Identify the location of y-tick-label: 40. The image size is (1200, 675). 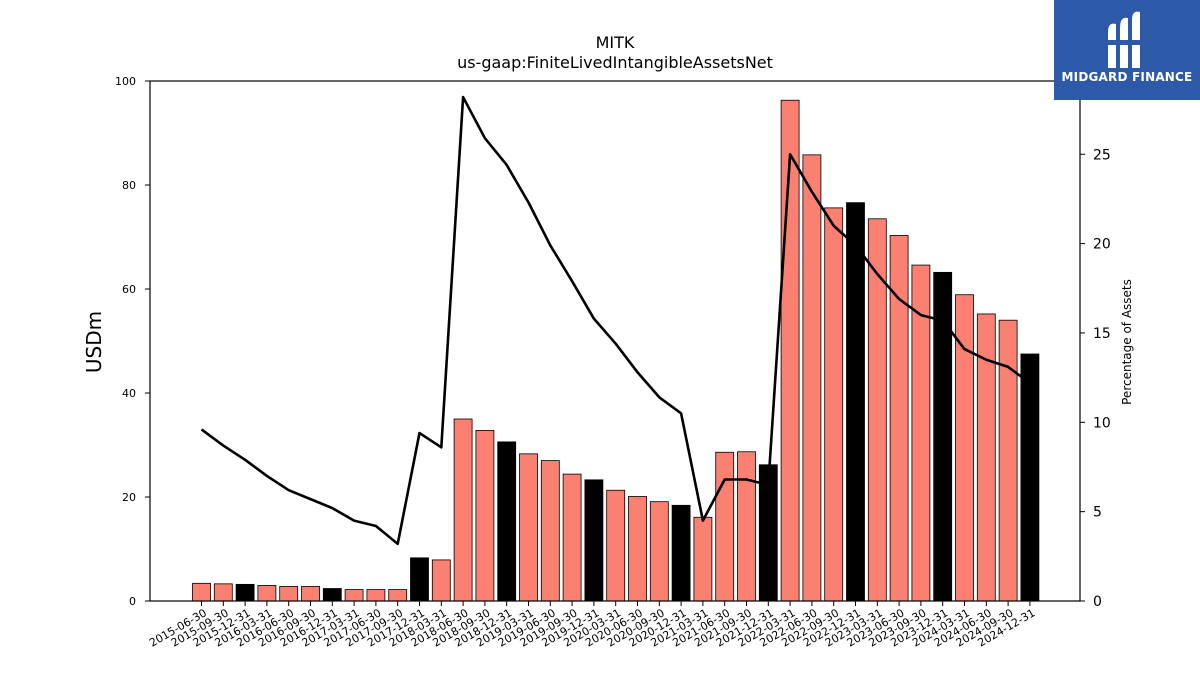
(129, 393).